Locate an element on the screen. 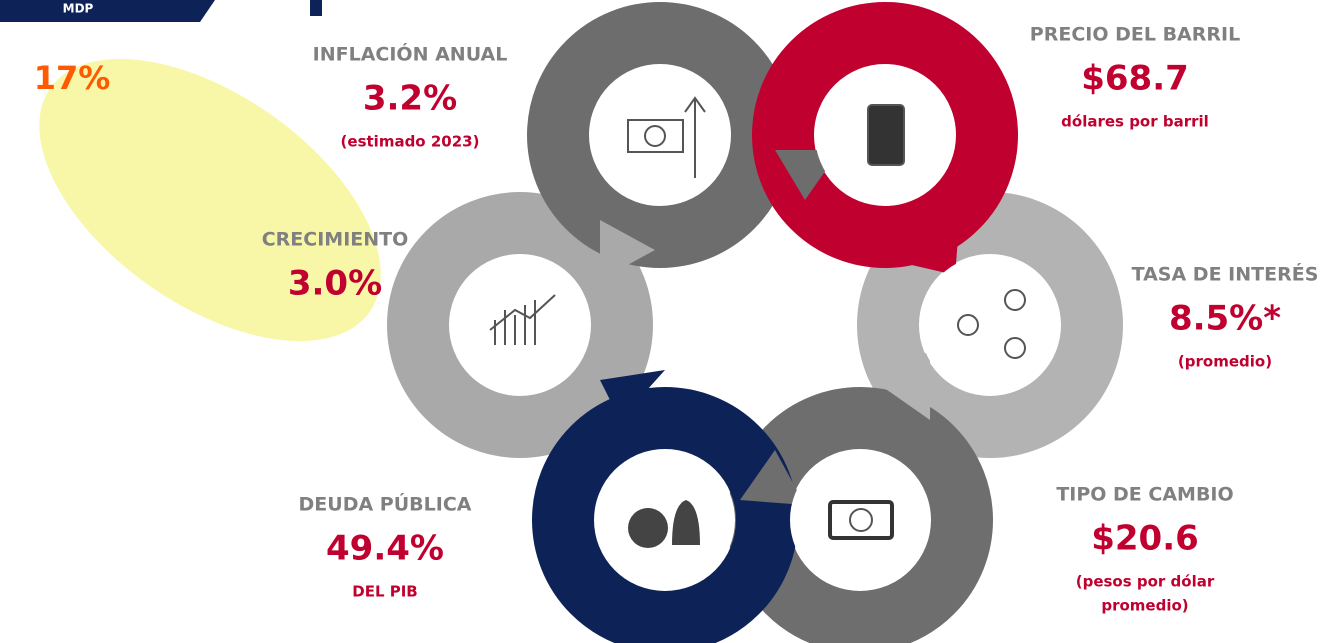 This screenshot has width=1340, height=643. title-fragment is located at coordinates (316, 8).